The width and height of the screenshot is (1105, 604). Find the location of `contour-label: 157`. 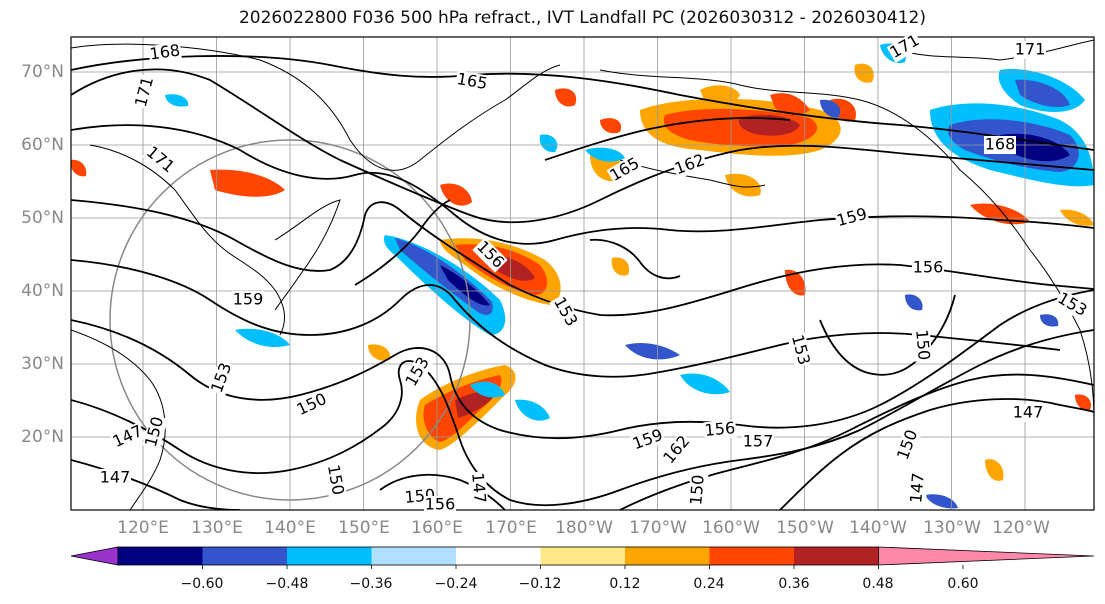

contour-label: 157 is located at coordinates (758, 441).